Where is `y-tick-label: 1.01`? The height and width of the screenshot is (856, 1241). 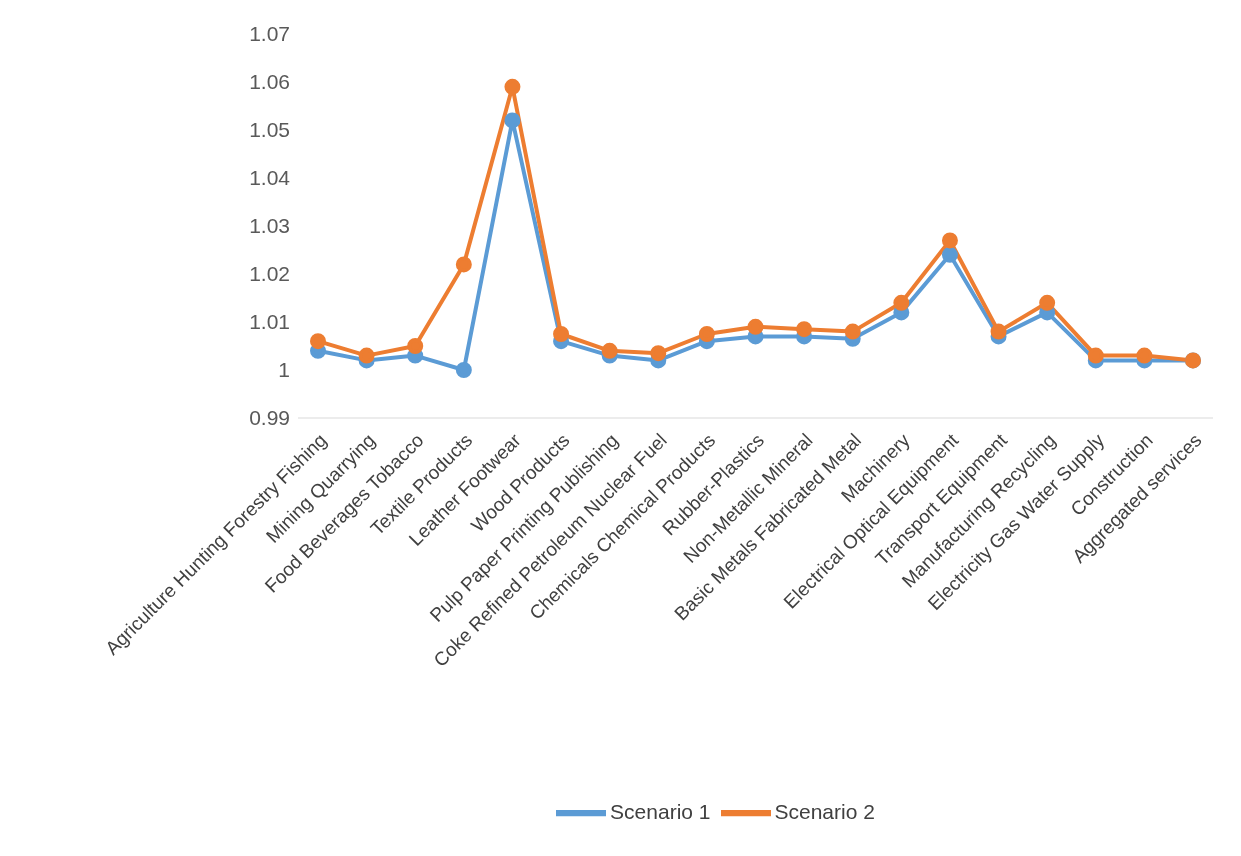 y-tick-label: 1.01 is located at coordinates (269, 322).